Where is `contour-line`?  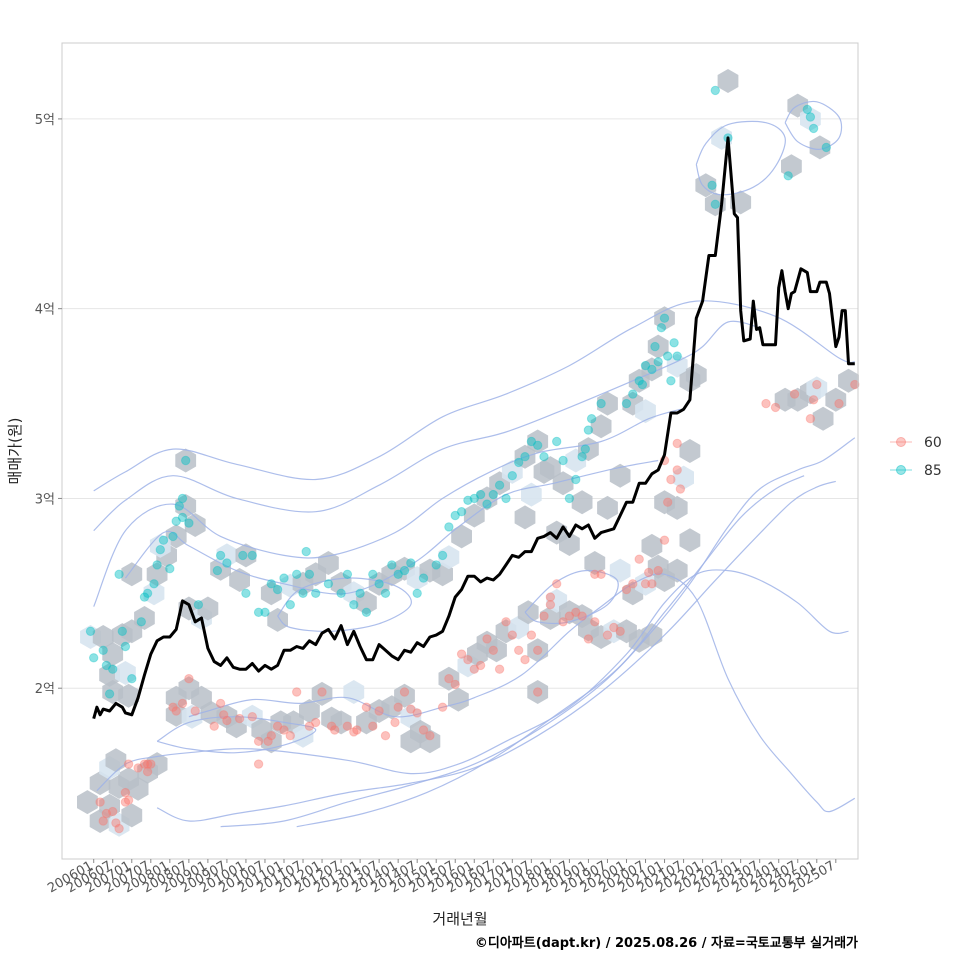
contour-line is located at coordinates (813, 125).